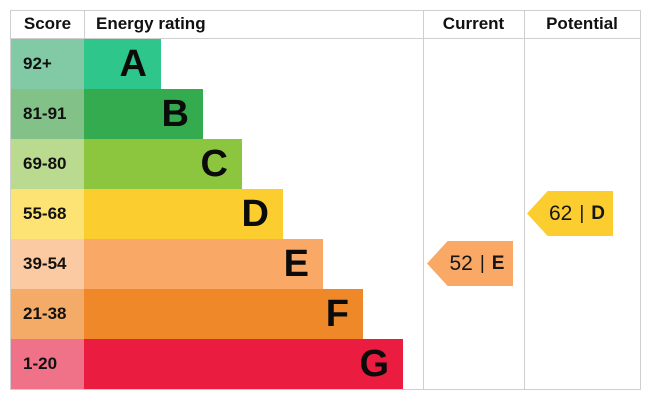 The height and width of the screenshot is (405, 646). Describe the element at coordinates (47, 164) in the screenshot. I see `band-score-range: 69-80` at that location.